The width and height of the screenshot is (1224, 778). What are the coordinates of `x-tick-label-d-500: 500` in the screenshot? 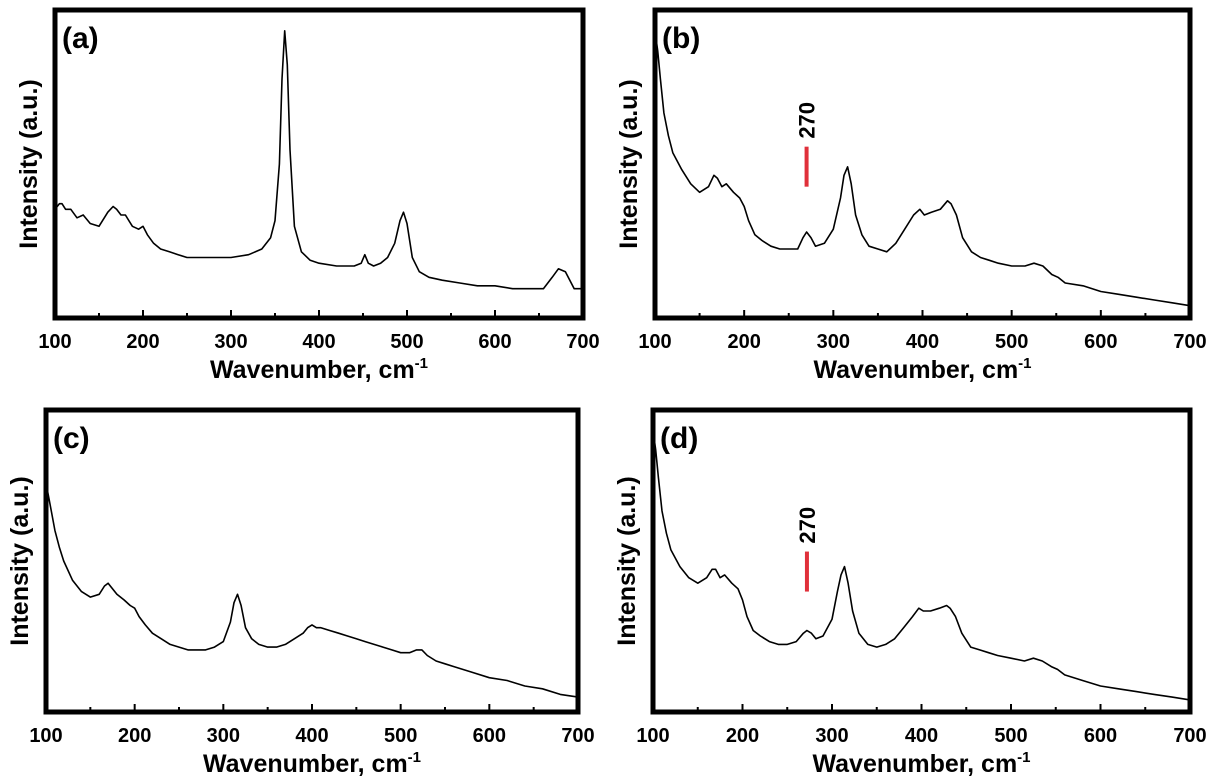 It's located at (1010, 736).